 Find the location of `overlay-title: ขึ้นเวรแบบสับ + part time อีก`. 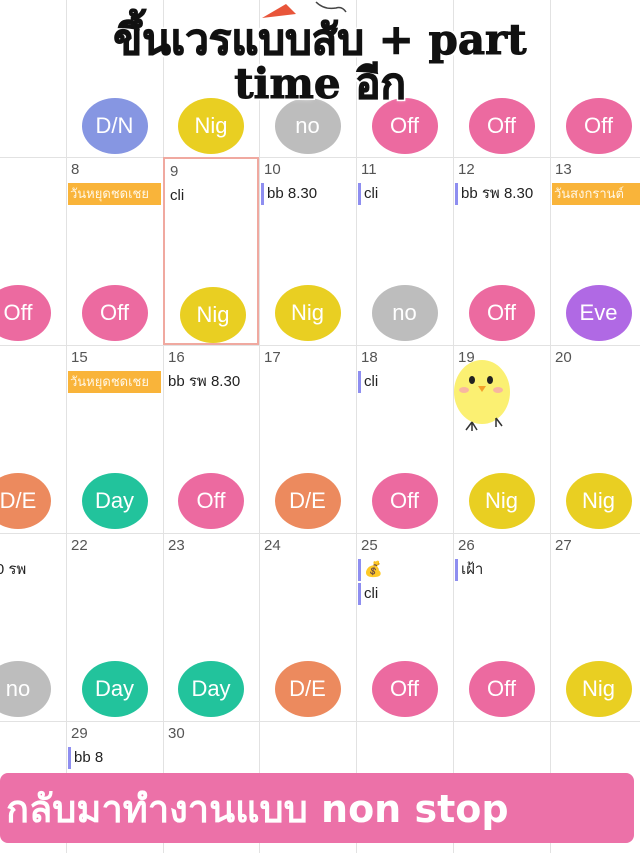

overlay-title: ขึ้นเวรแบบสับ + part time อีก is located at coordinates (320, 61).